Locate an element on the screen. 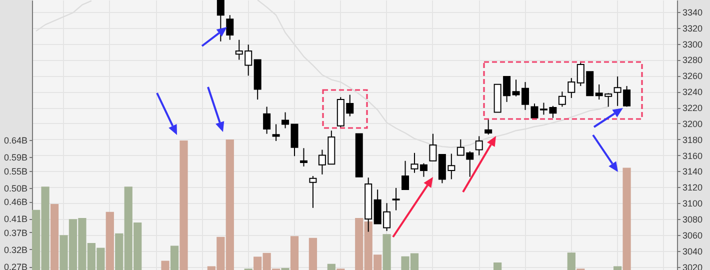  y2-tick-label: 3260 is located at coordinates (692, 76).